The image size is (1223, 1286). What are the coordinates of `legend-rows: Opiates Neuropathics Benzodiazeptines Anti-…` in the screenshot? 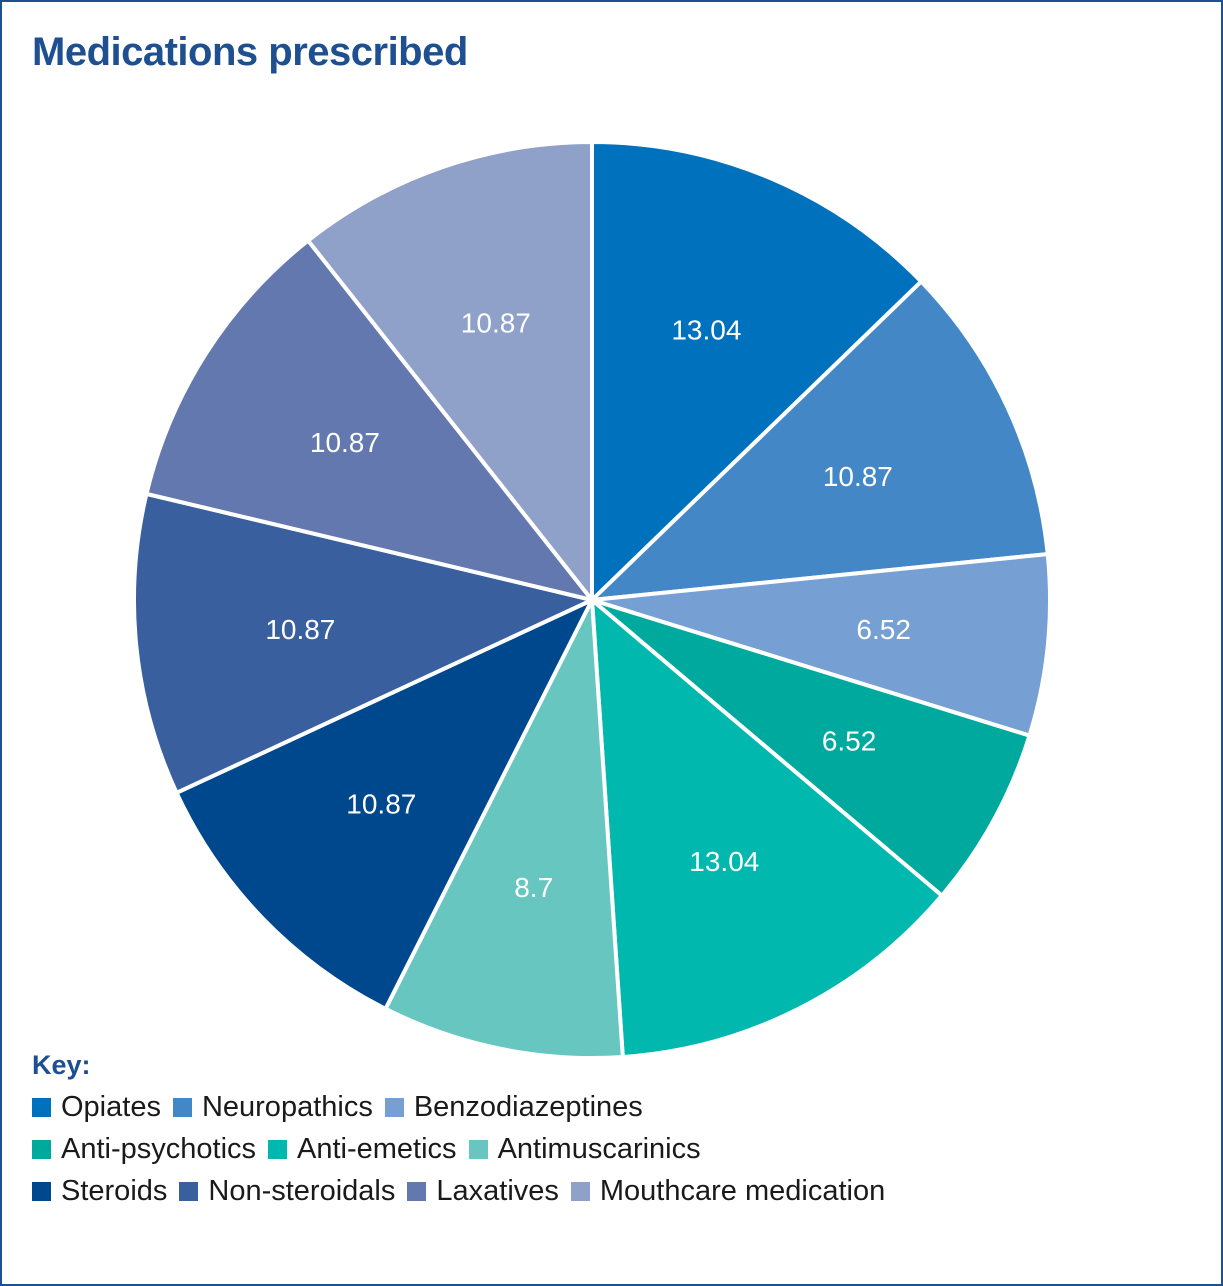 It's located at (464, 1149).